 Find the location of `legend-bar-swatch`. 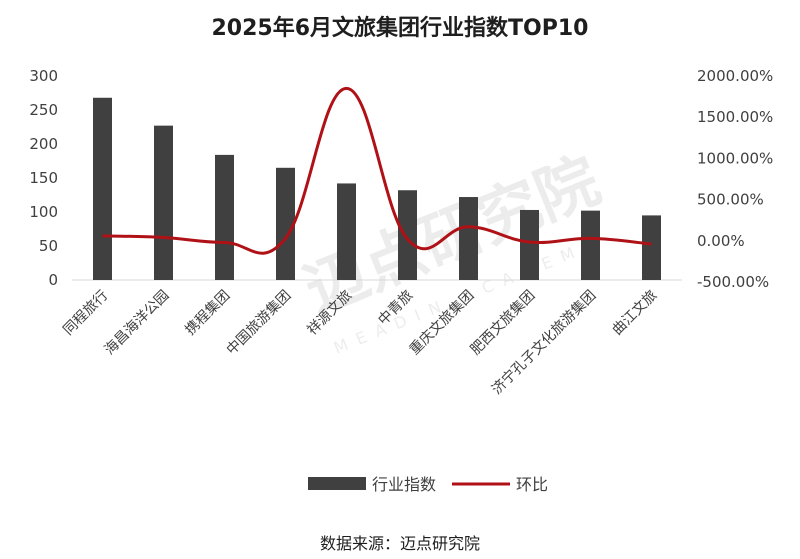

legend-bar-swatch is located at coordinates (337, 483).